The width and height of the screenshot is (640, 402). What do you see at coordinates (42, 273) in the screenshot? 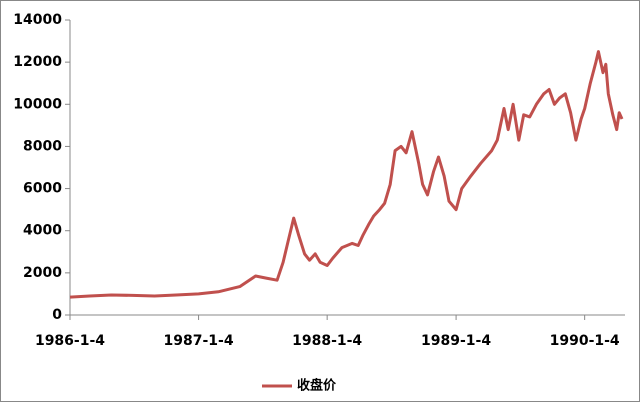
I see `y-tick-label: 2000` at bounding box center [42, 273].